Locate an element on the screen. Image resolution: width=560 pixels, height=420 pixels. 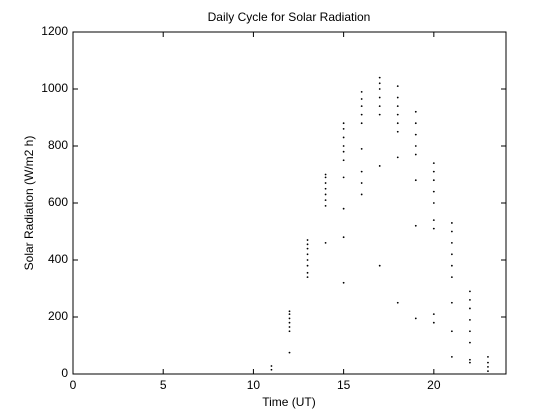
y-axis-label: Solar Radiation (W/m2 h) is located at coordinates (29, 203).